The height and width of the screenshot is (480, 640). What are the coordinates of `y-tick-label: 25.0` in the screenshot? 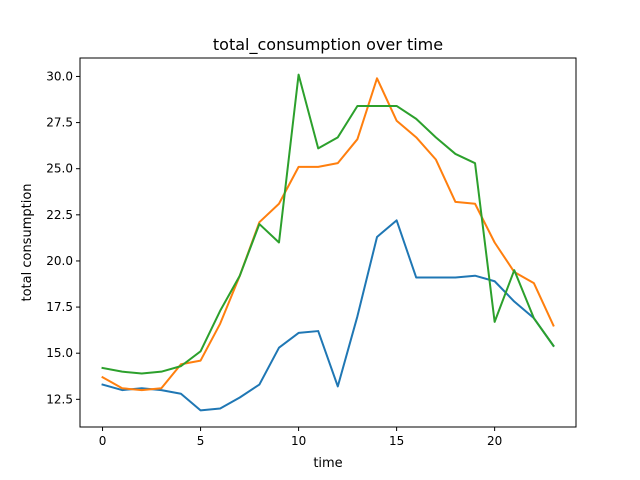 It's located at (59, 169).